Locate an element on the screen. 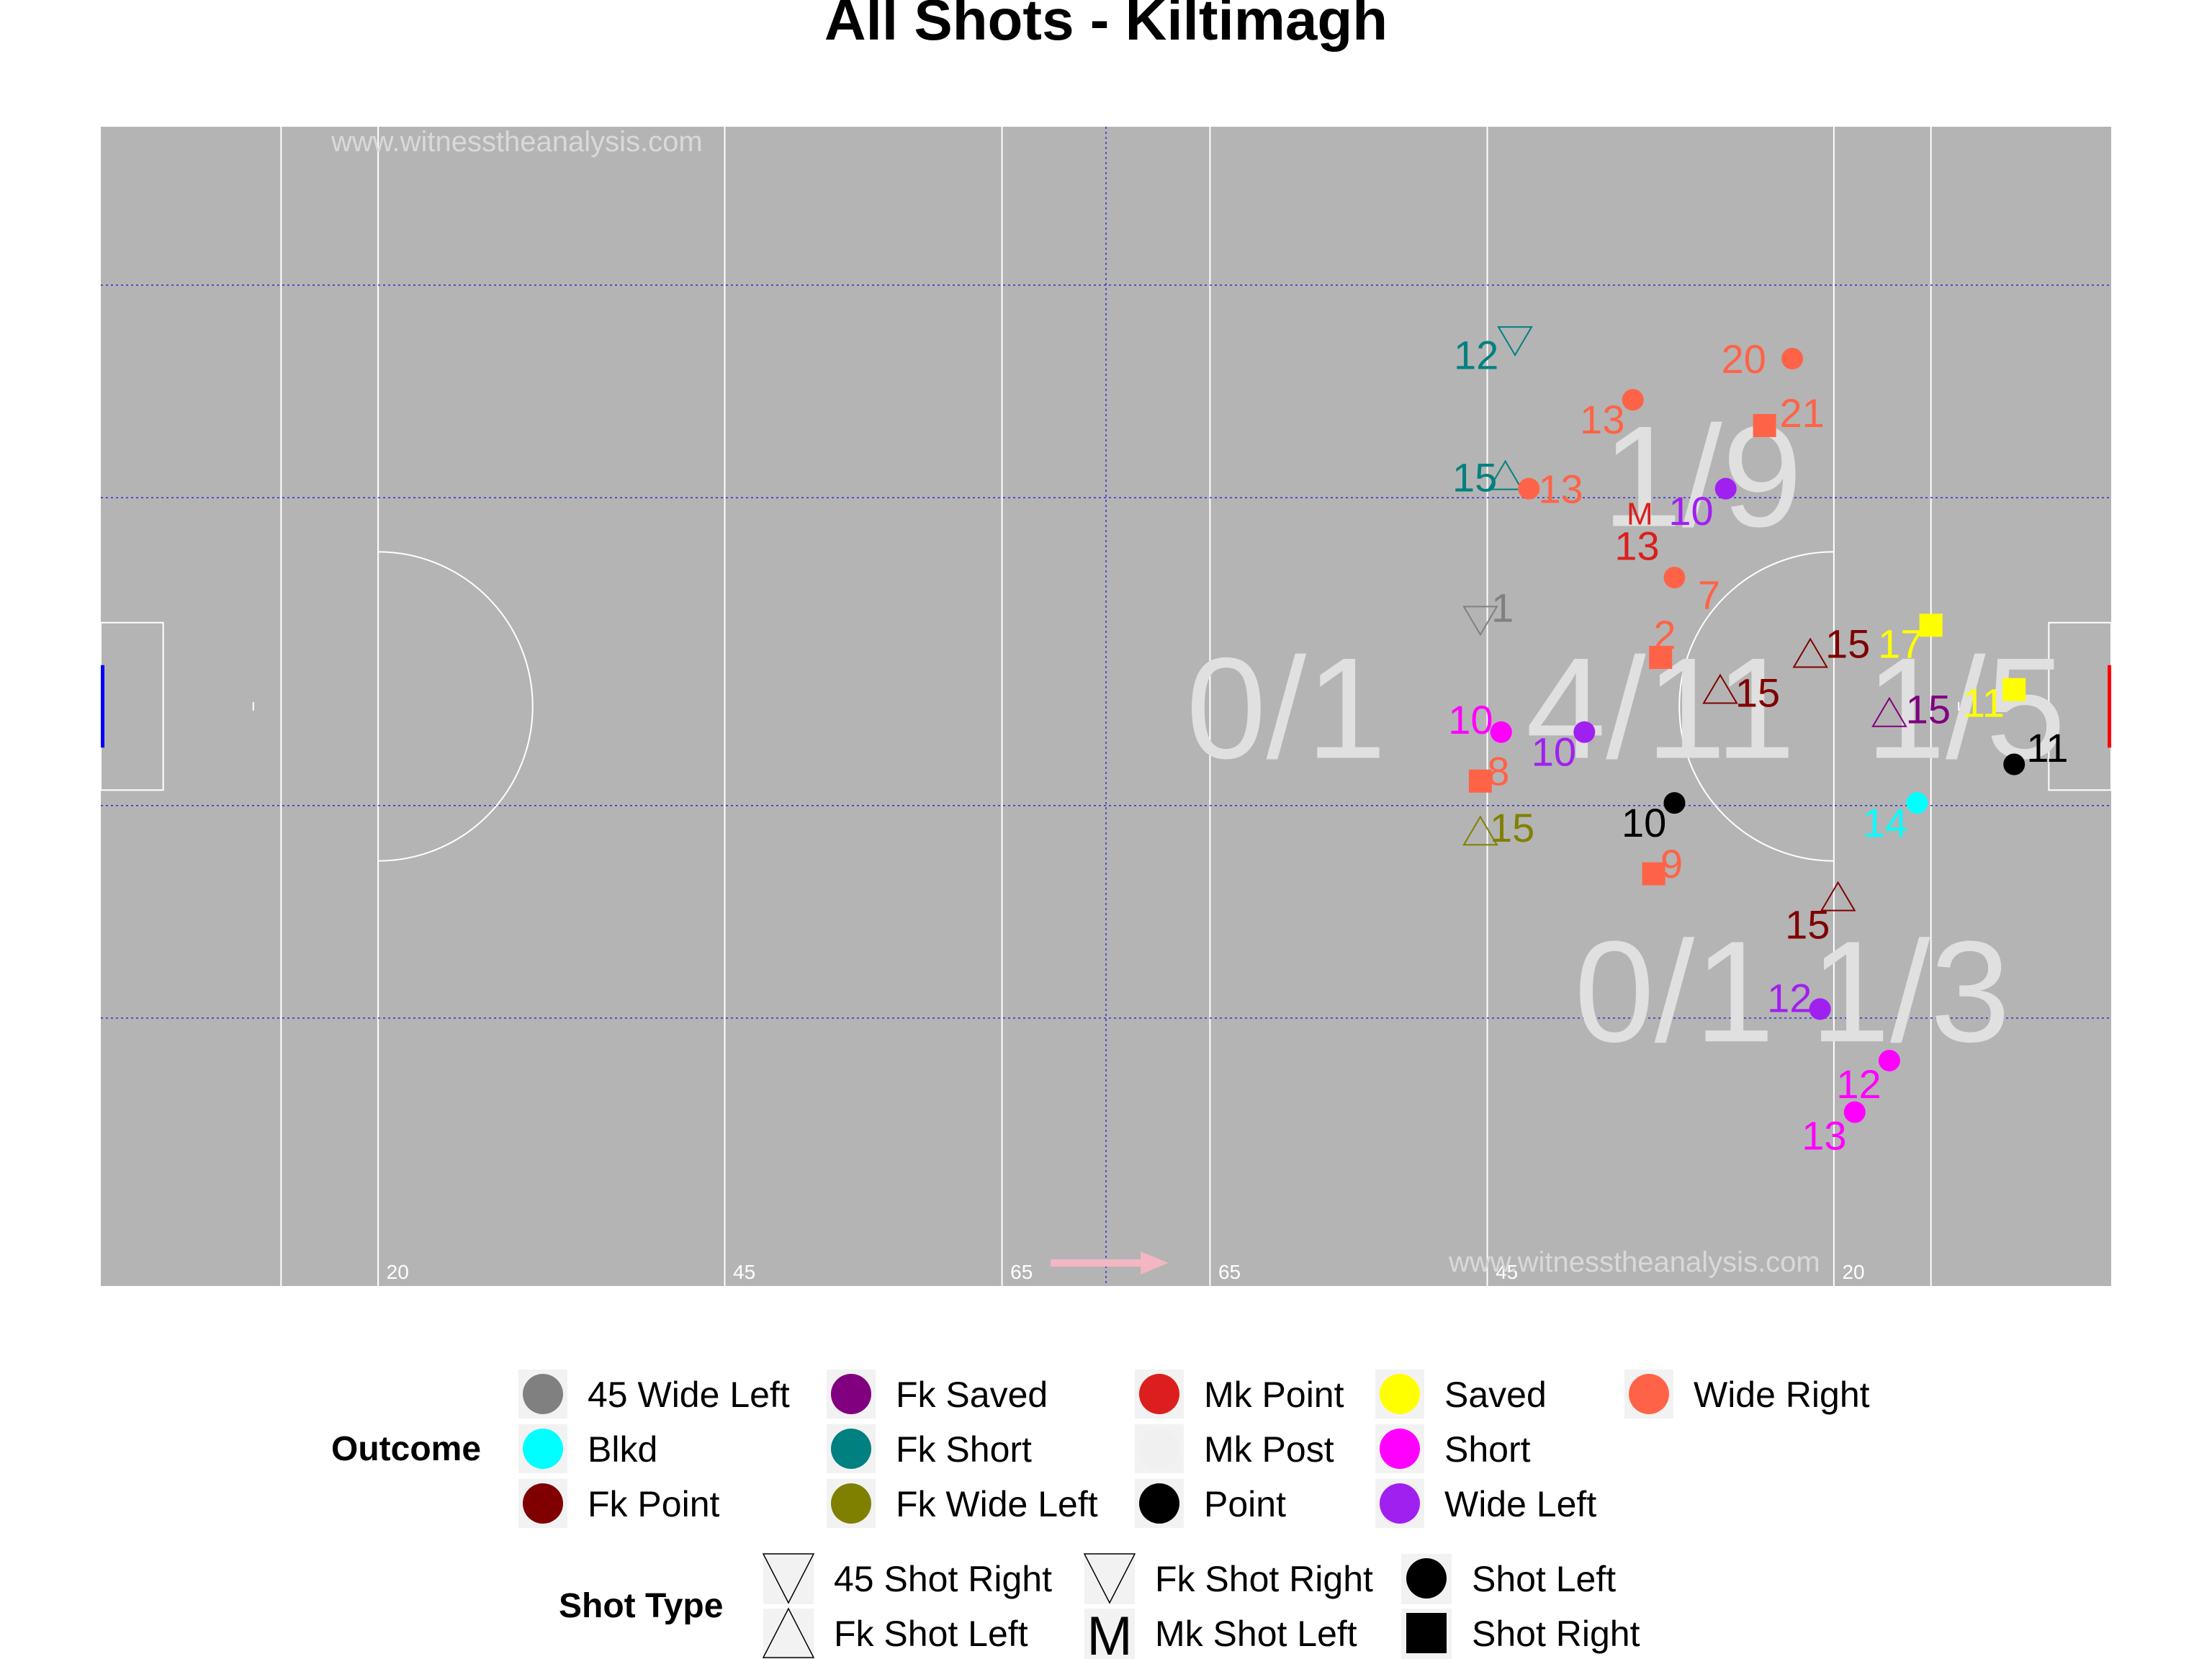  legend-label: Short is located at coordinates (1487, 1449).